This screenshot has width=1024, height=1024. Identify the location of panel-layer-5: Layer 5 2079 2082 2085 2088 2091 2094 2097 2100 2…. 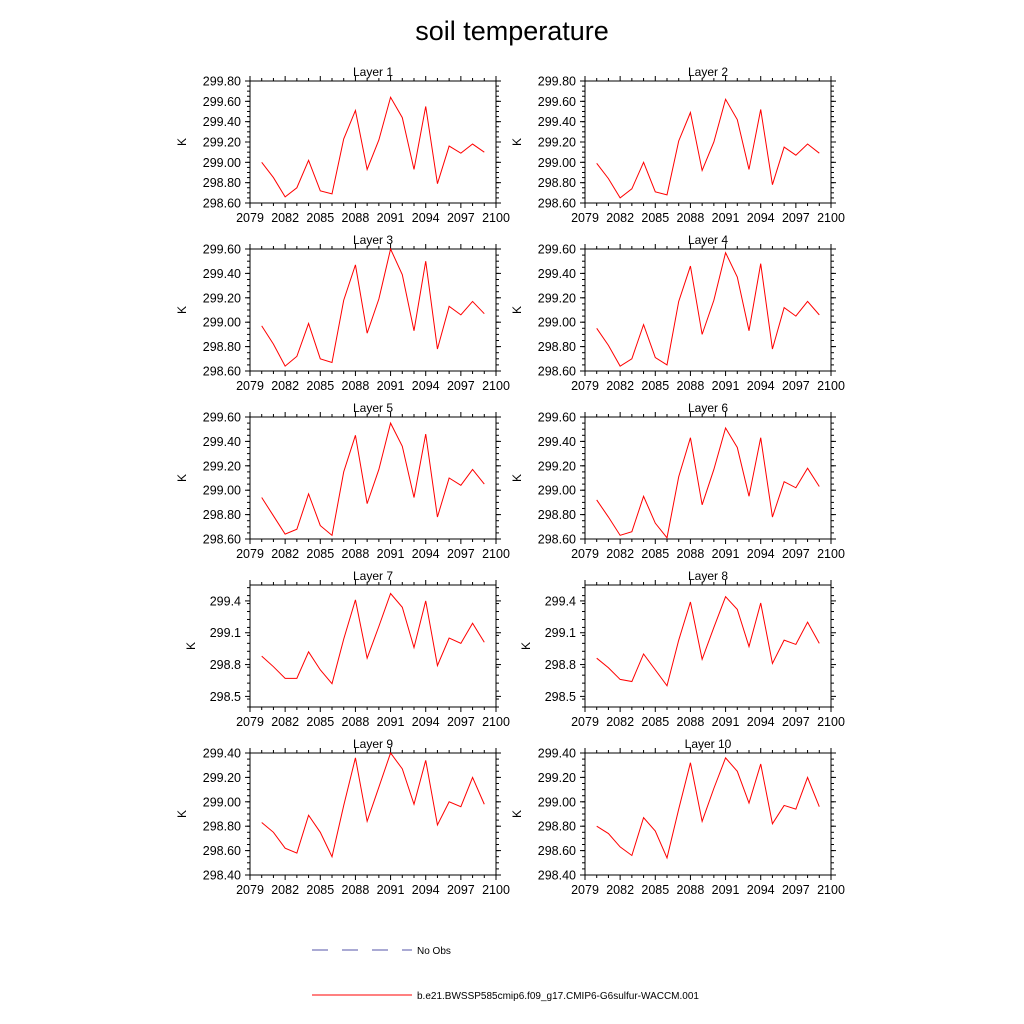
(342, 481).